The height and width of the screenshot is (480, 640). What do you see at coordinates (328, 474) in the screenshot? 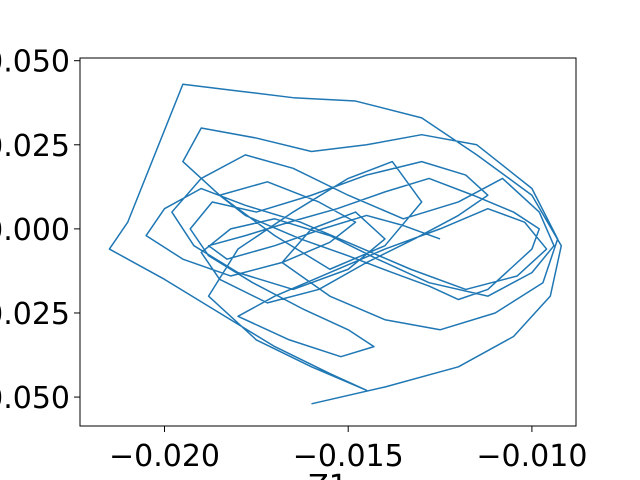
I see `x-axis-label: Z1` at bounding box center [328, 474].